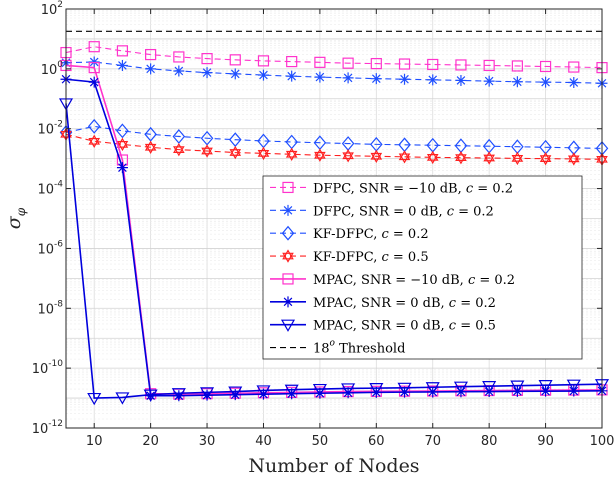 The width and height of the screenshot is (615, 480). I want to click on x-tick-label: 100, so click(602, 441).